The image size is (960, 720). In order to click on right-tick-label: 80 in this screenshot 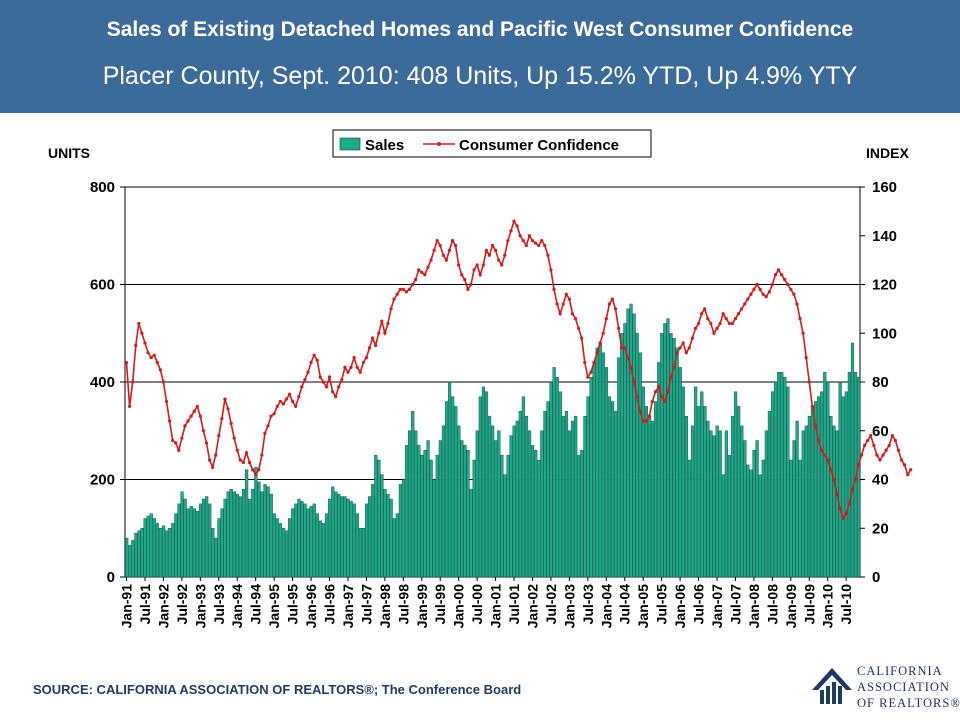, I will do `click(880, 382)`.